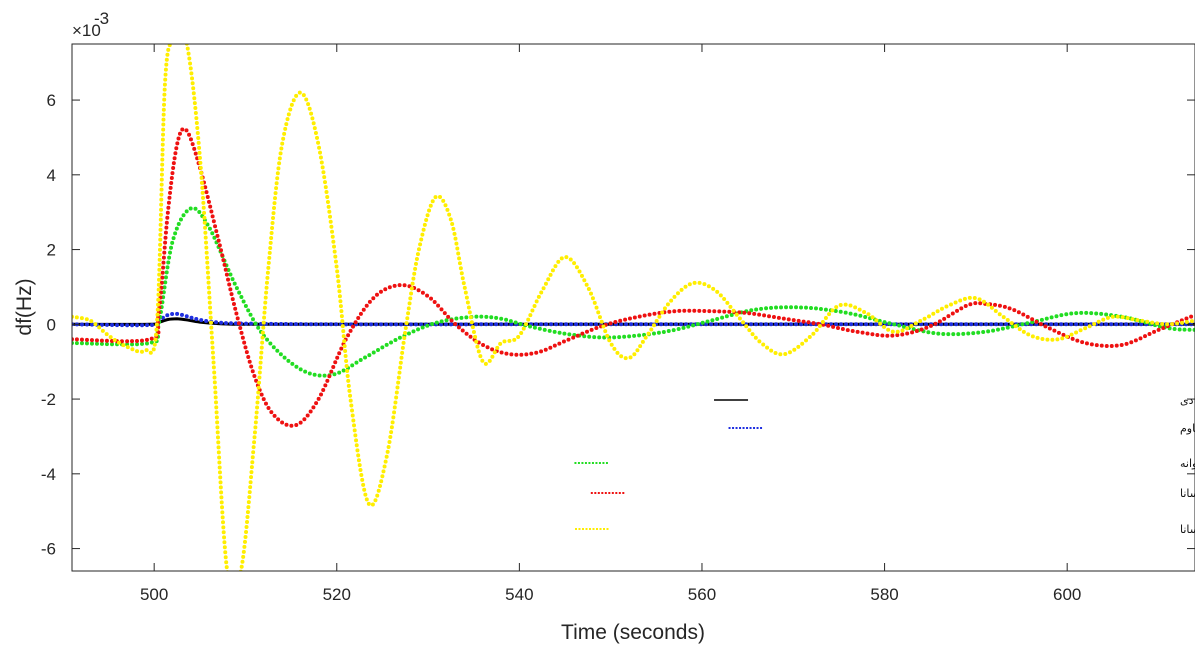 Image resolution: width=1195 pixels, height=646 pixels. What do you see at coordinates (48, 399) in the screenshot?
I see `y-tick-label: -2` at bounding box center [48, 399].